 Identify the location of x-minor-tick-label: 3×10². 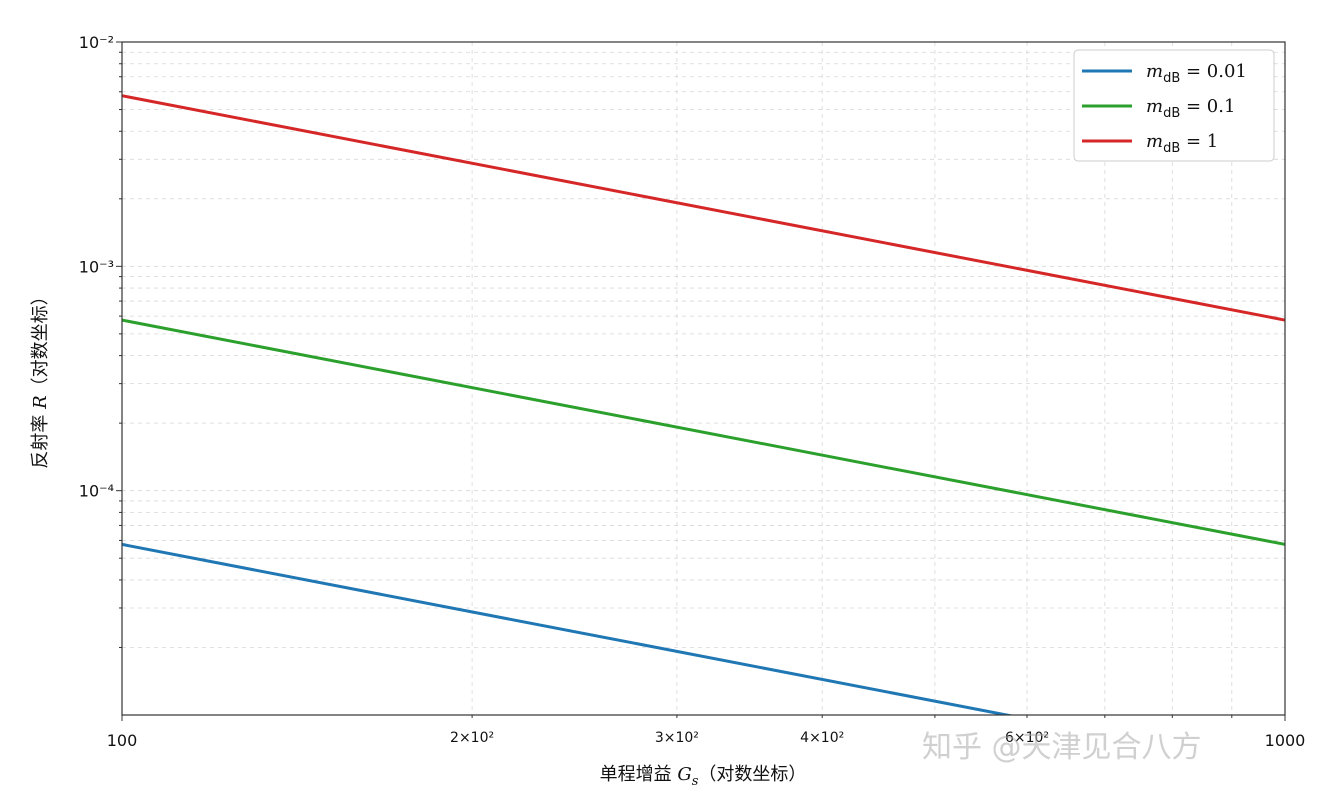
(677, 738).